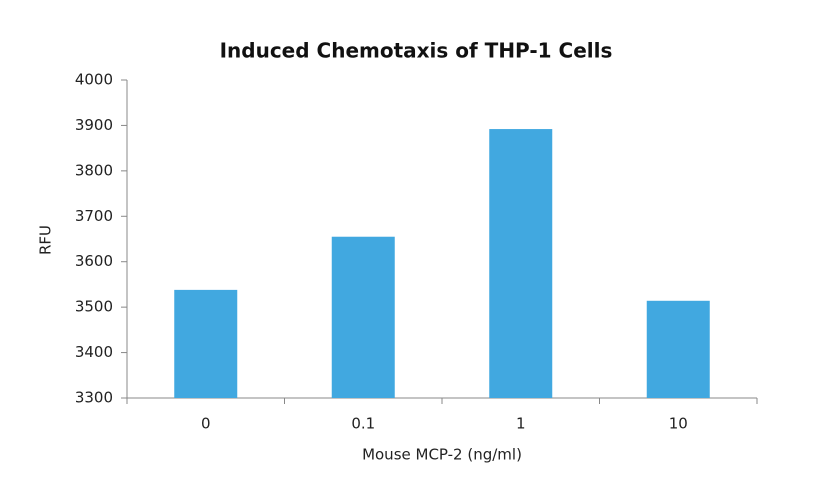  Describe the element at coordinates (46, 240) in the screenshot. I see `y-axis-label: RFU` at that location.